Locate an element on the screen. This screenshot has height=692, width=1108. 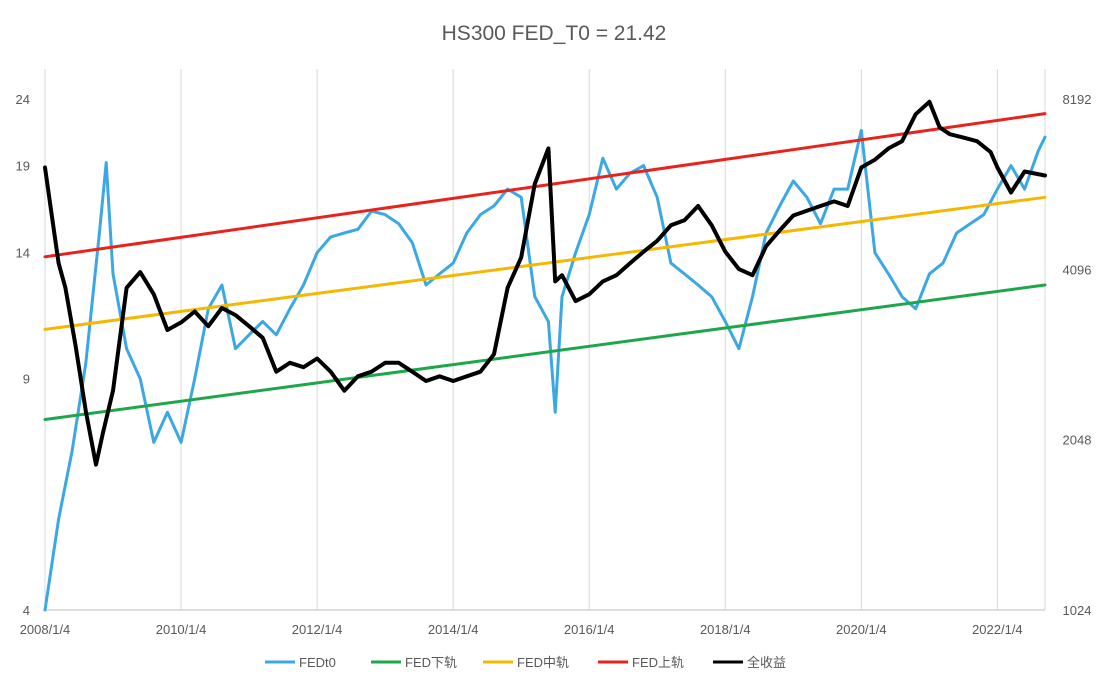
x-tick-label: 2018/1/4 is located at coordinates (725, 629).